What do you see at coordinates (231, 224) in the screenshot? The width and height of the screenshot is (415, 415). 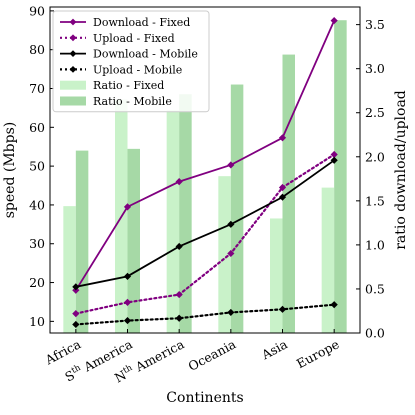 I see `point-download-mobile-oceania` at bounding box center [231, 224].